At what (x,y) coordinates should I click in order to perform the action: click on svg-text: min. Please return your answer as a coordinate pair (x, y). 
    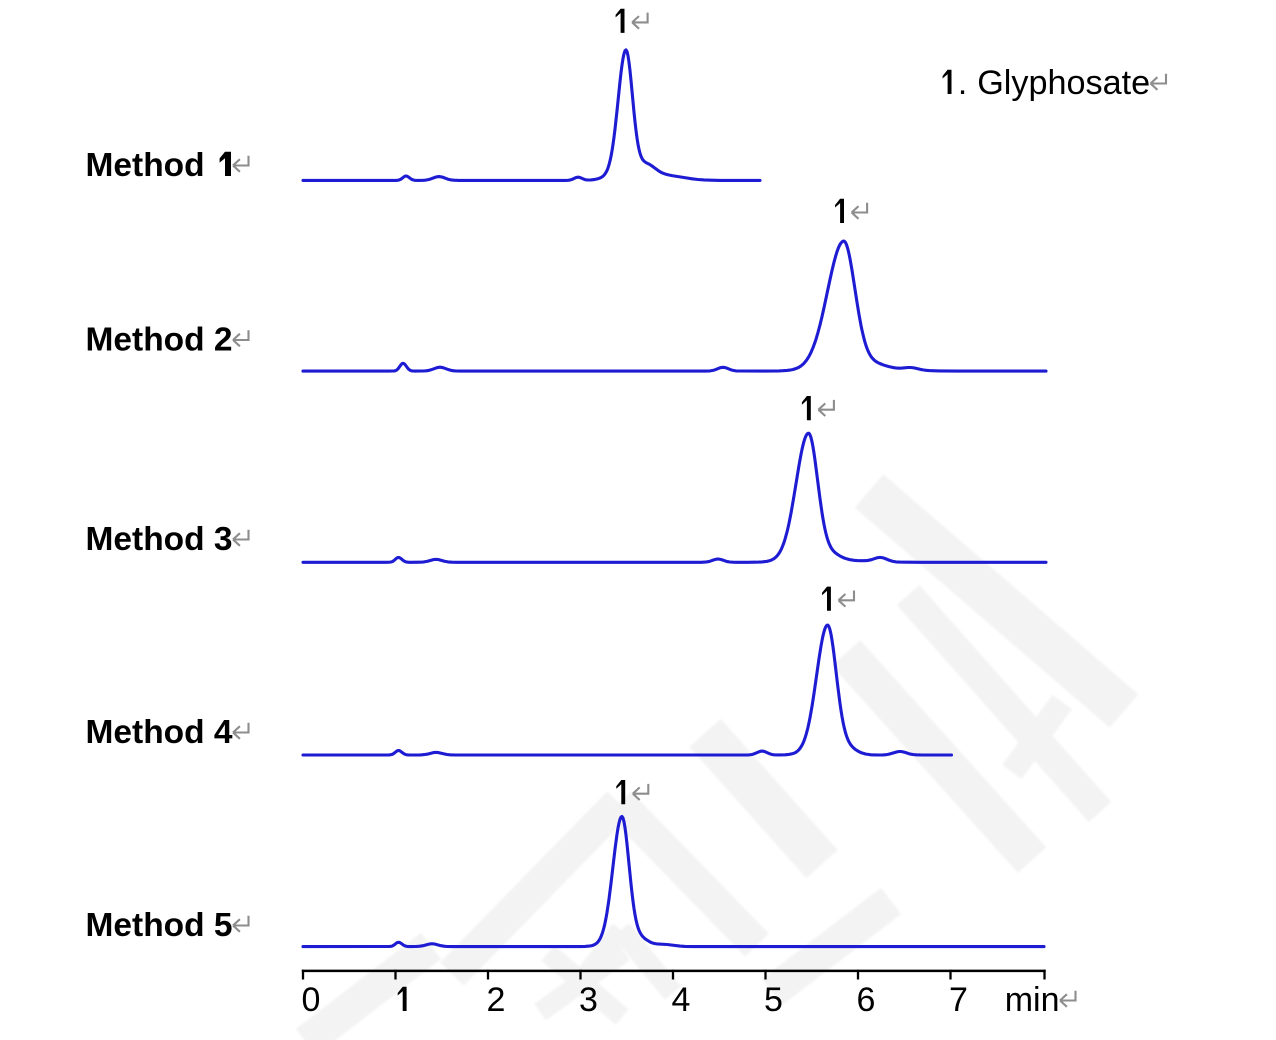
    Looking at the image, I should click on (1032, 1000).